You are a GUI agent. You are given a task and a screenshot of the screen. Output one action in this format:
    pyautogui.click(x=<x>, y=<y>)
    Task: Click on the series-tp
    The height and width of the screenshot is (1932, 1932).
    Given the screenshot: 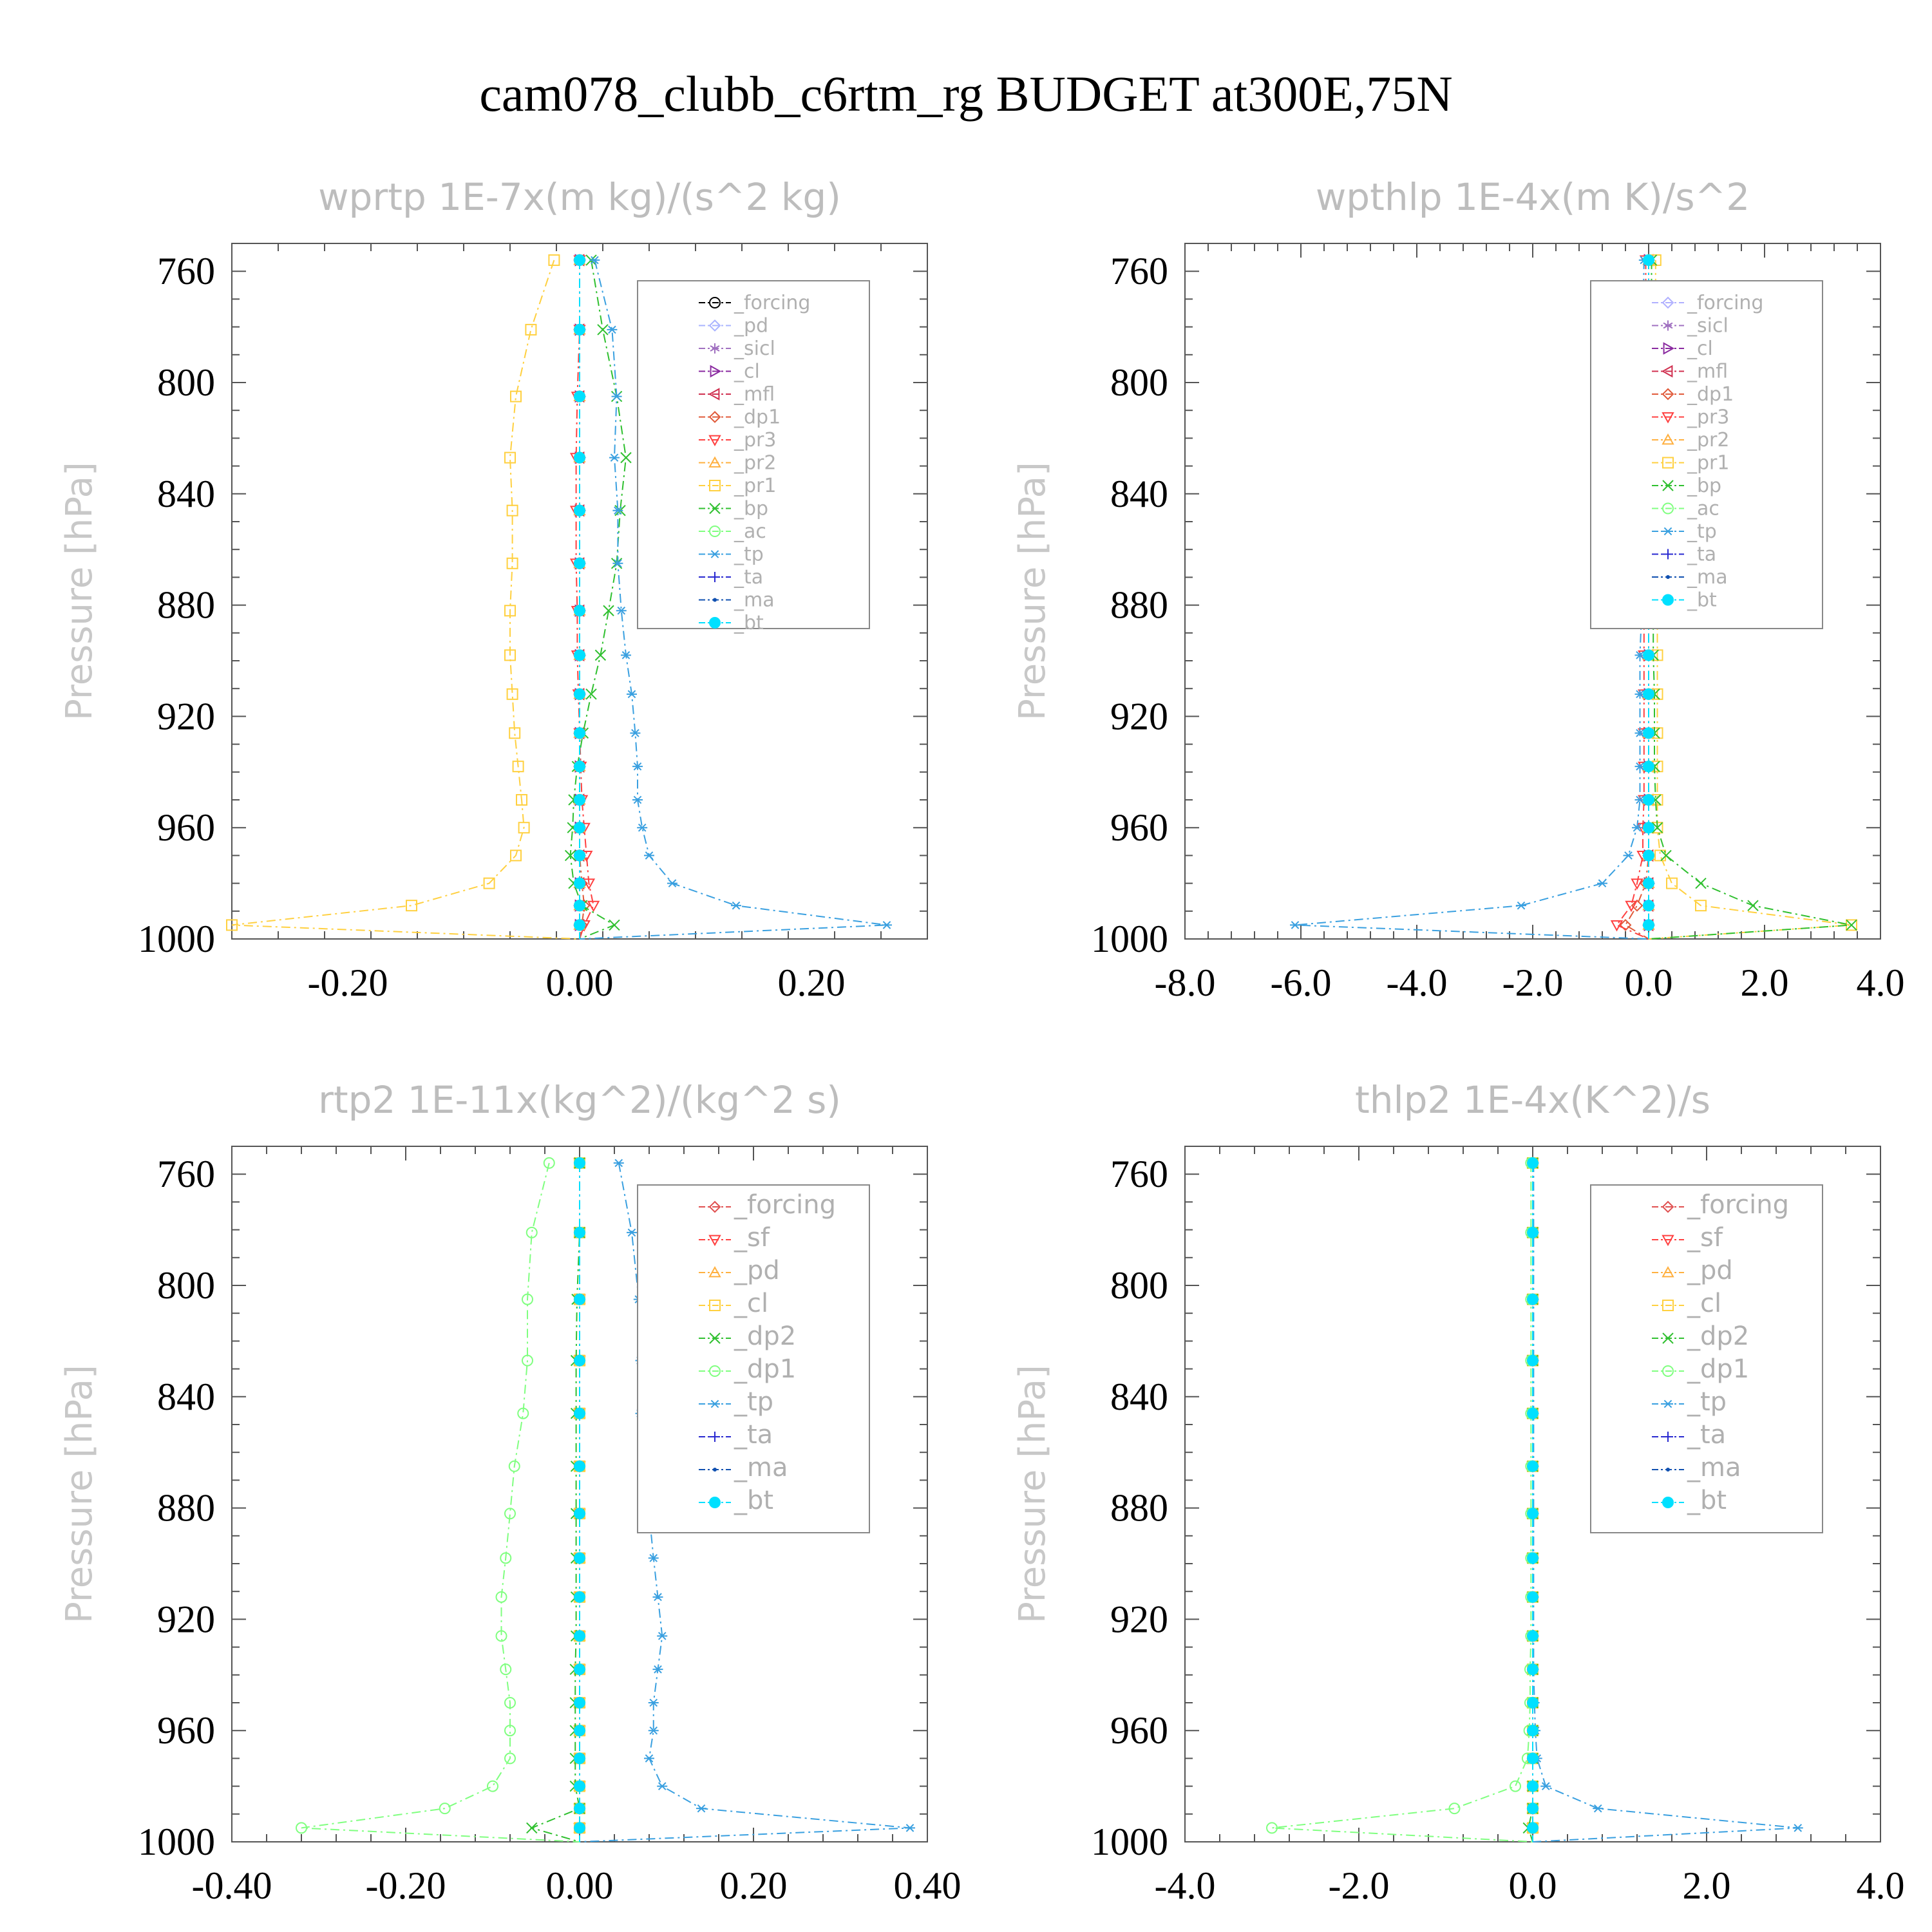 What is the action you would take?
    pyautogui.click(x=735, y=598)
    